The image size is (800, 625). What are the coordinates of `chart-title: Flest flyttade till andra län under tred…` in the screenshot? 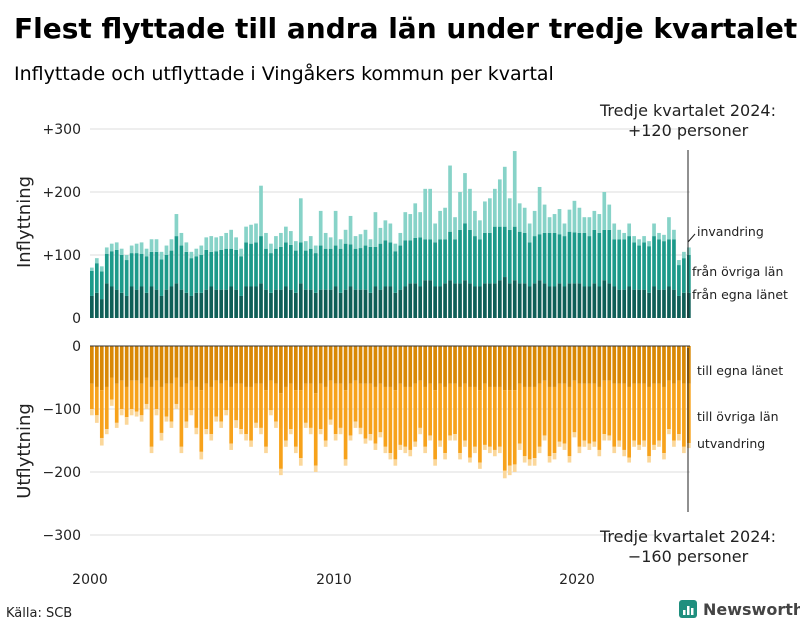 It's located at (405, 28).